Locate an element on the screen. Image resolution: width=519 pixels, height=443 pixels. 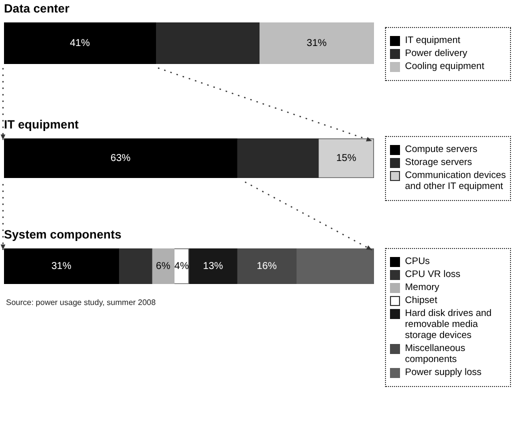
data-label: 63% is located at coordinates (120, 158).